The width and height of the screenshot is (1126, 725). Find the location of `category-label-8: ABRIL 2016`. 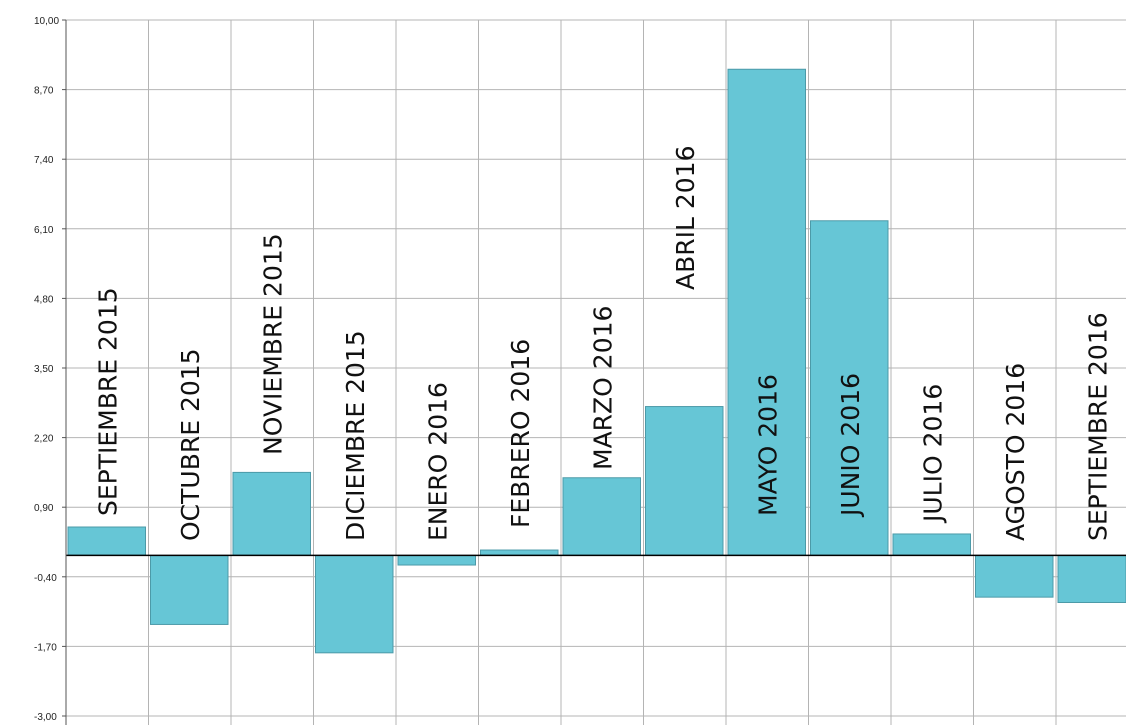

category-label-8: ABRIL 2016 is located at coordinates (685, 218).